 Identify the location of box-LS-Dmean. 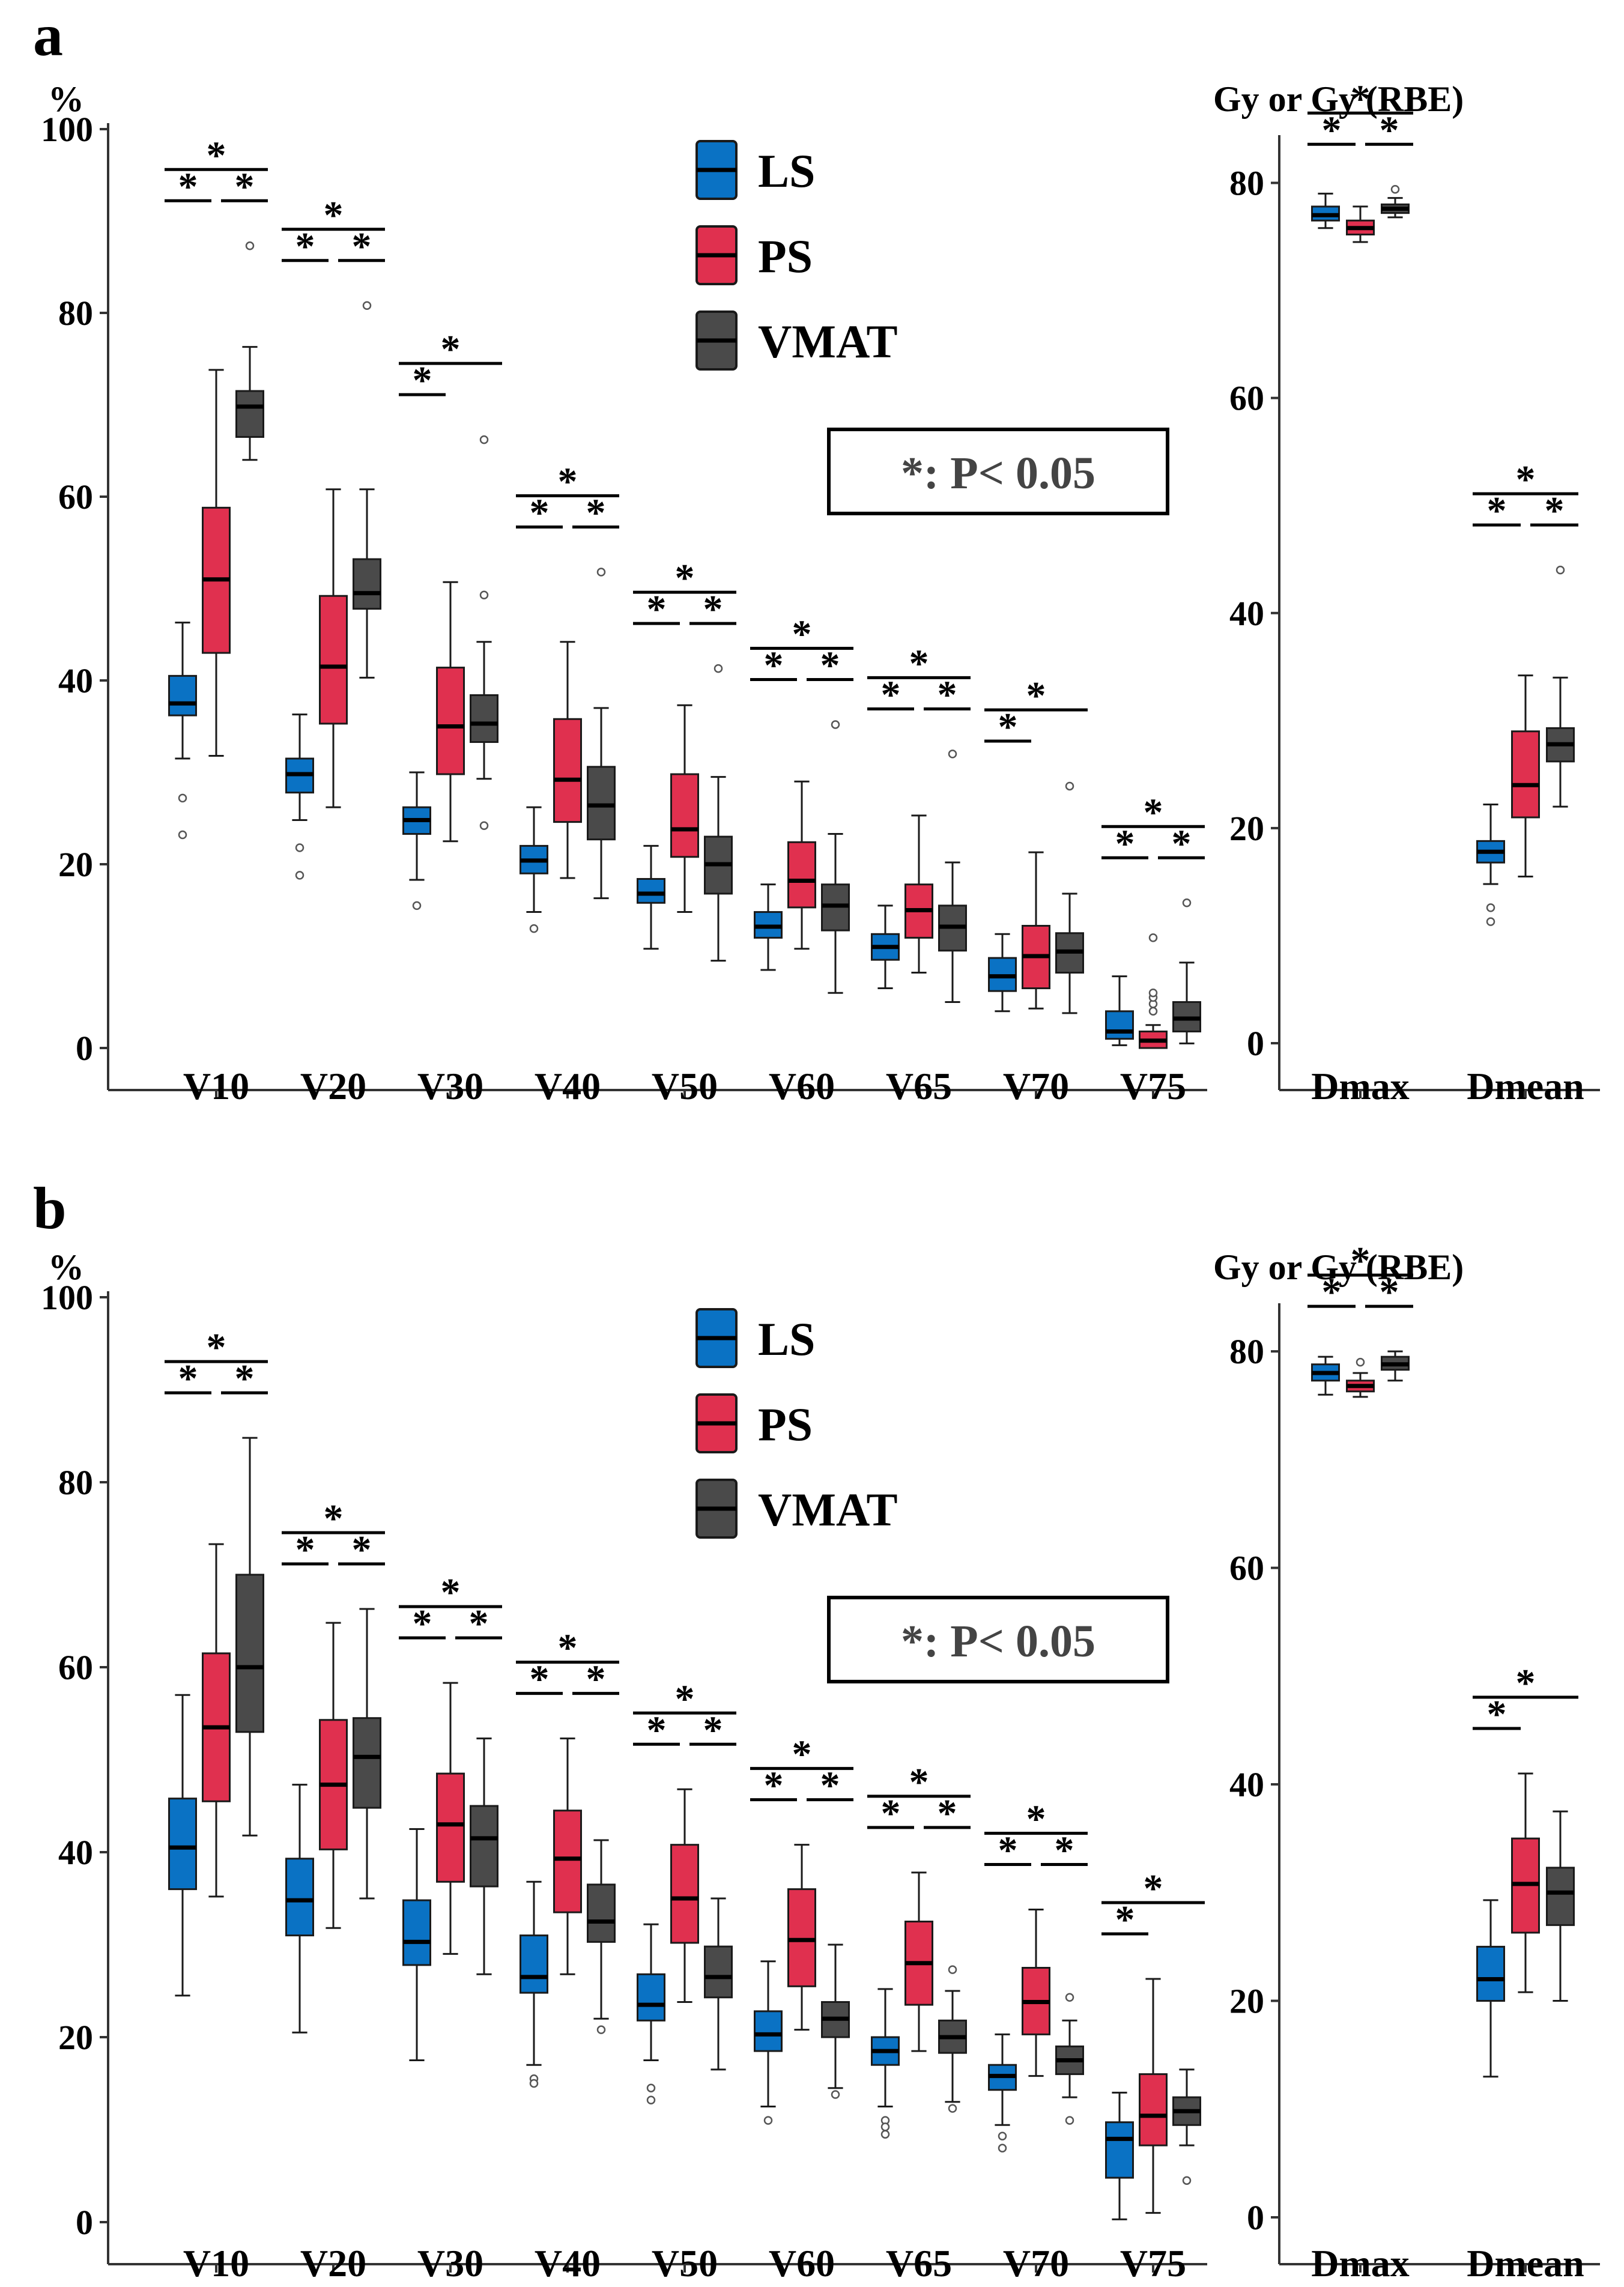
(1490, 864).